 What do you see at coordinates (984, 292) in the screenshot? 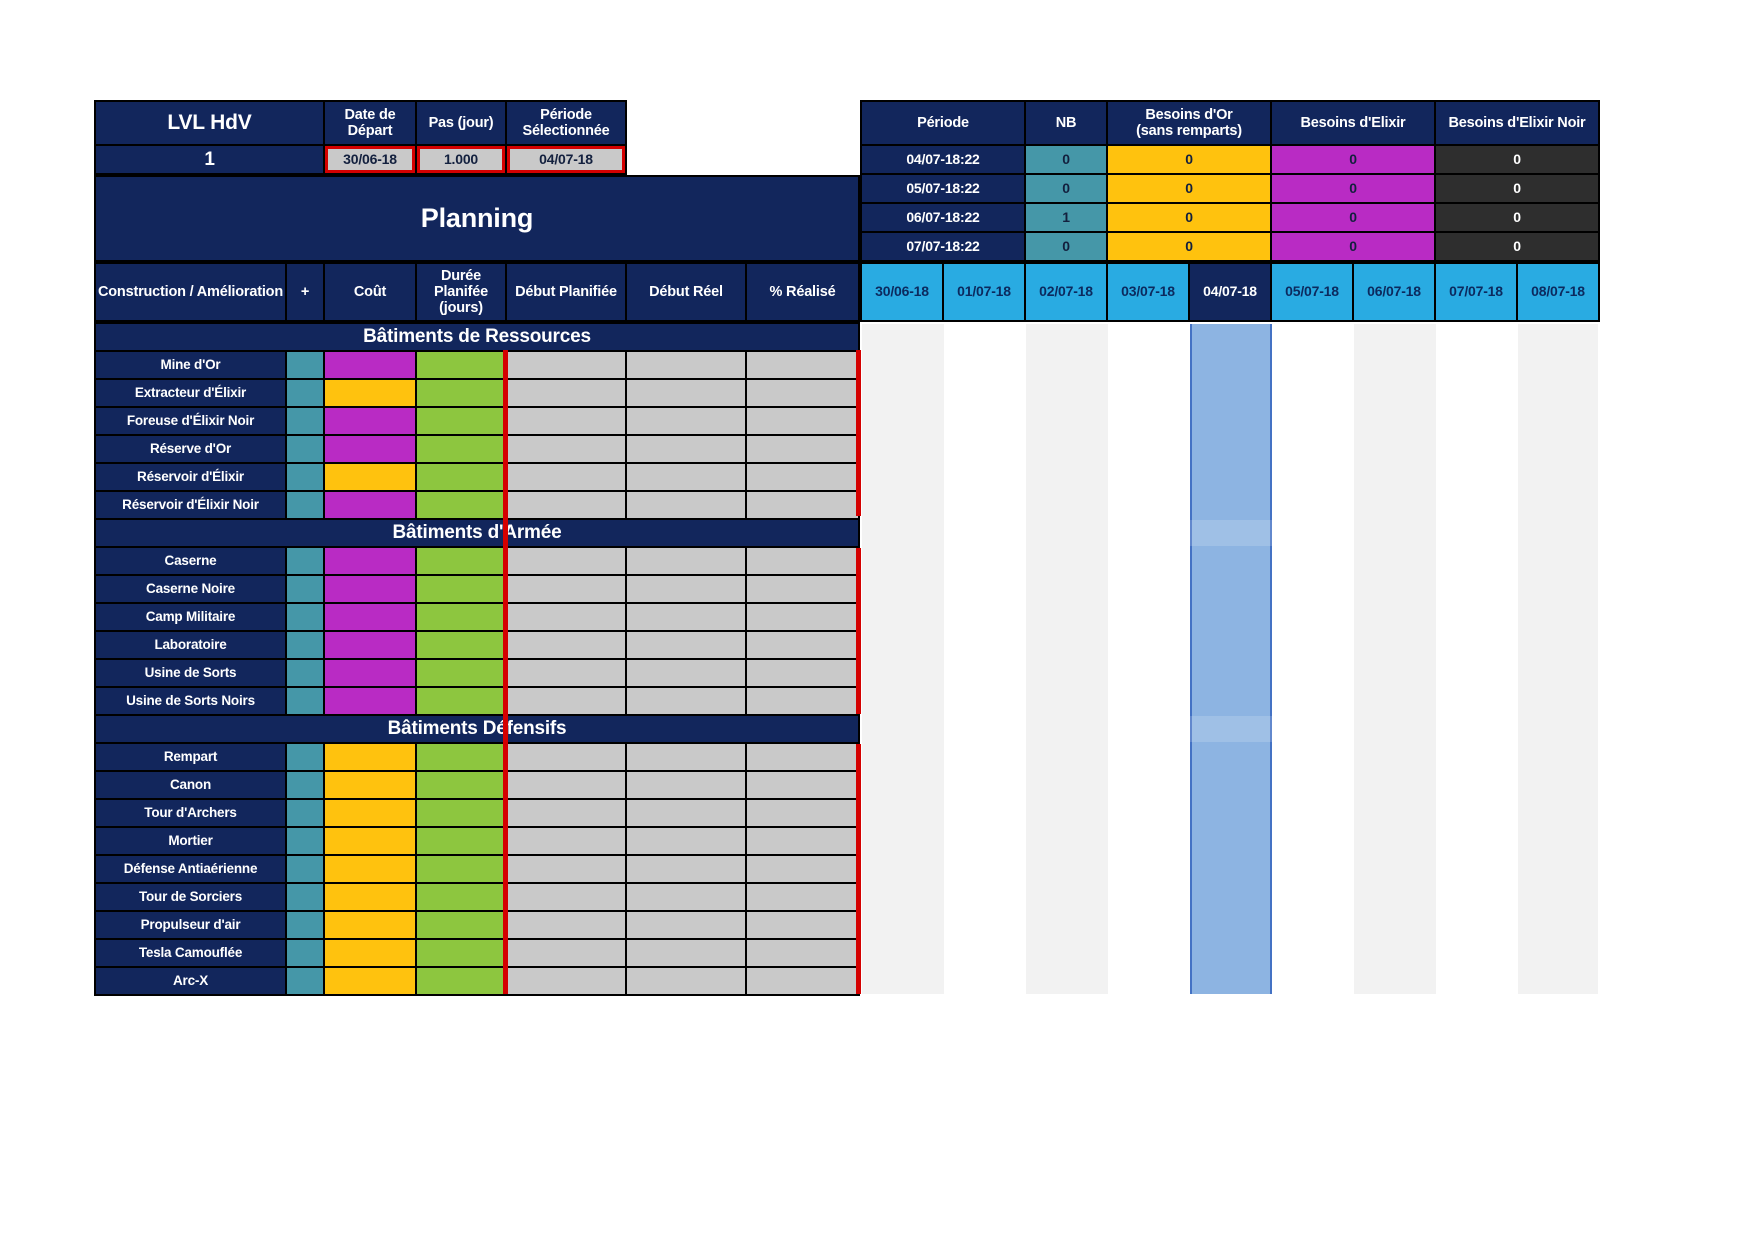
I see `date-header-cell: 01/07-18` at bounding box center [984, 292].